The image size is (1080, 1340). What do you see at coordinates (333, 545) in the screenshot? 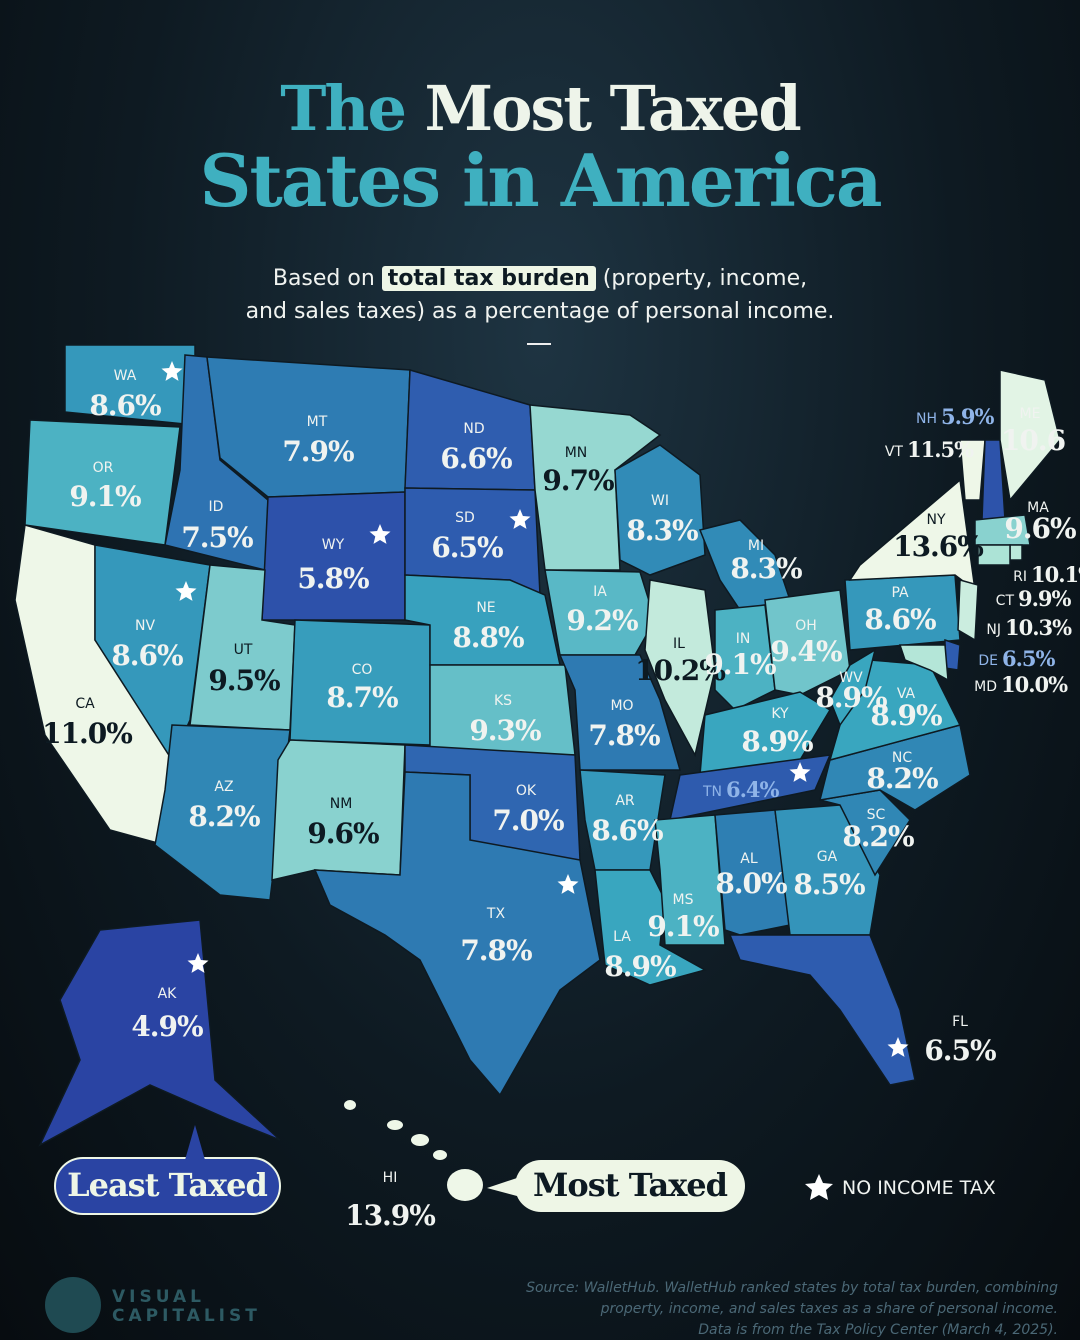
I see `state-abbr: WY` at bounding box center [333, 545].